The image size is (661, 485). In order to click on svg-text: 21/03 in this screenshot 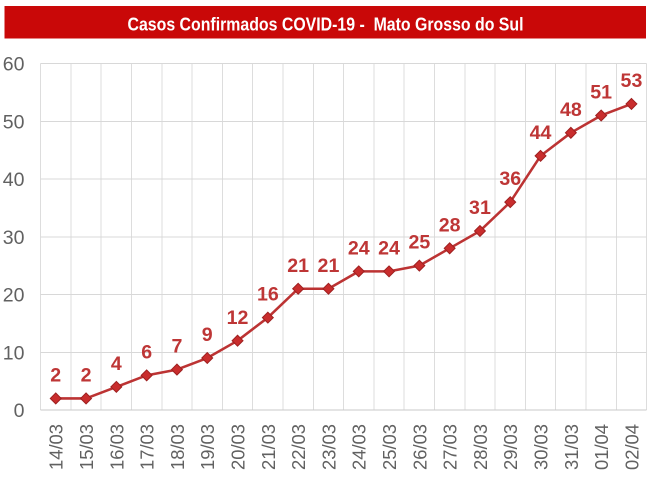, I will do `click(268, 447)`.